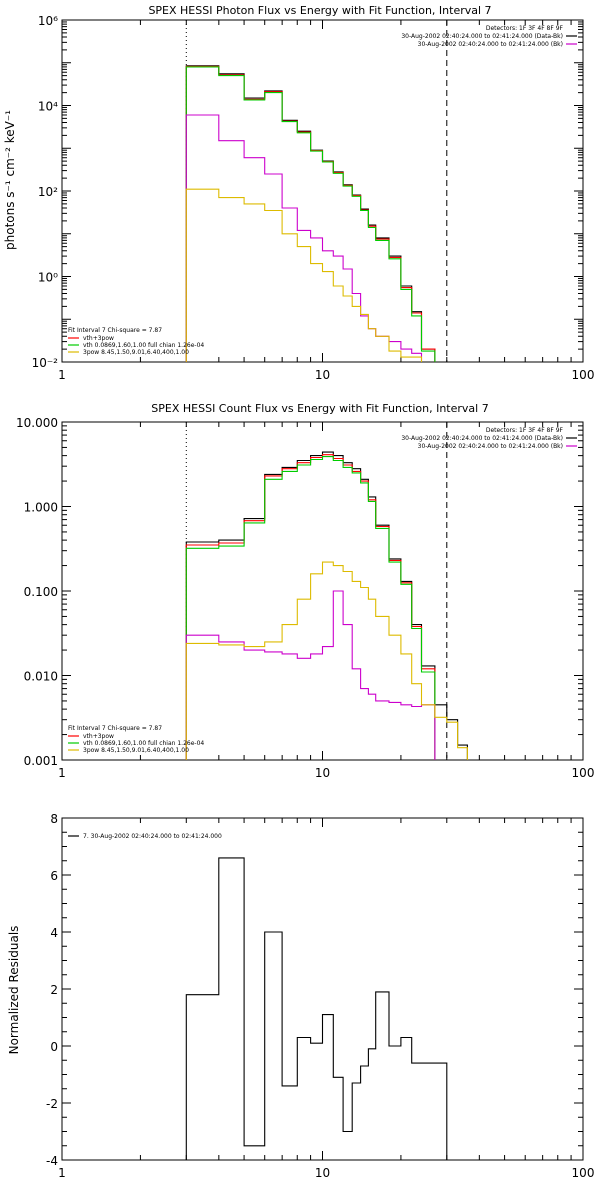 Image resolution: width=600 pixels, height=1200 pixels. I want to click on y-tick-label: 0.001, so click(41, 761).